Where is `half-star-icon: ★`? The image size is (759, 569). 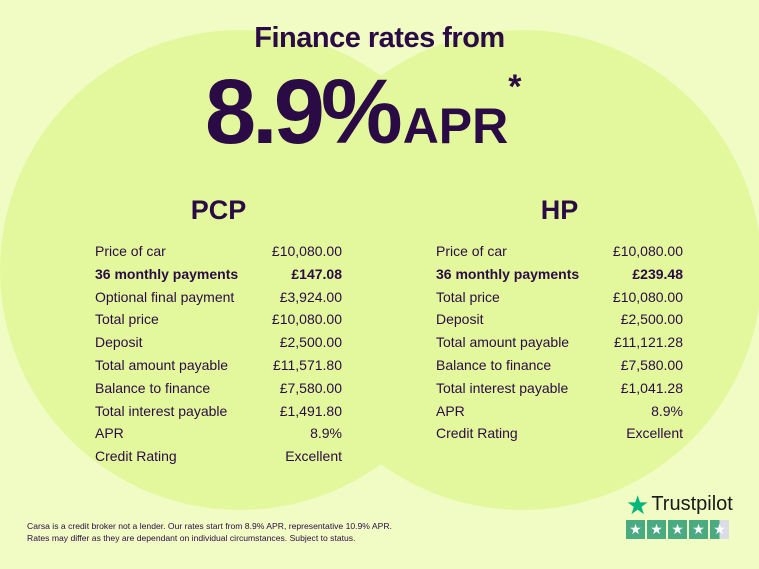 half-star-icon: ★ is located at coordinates (719, 529).